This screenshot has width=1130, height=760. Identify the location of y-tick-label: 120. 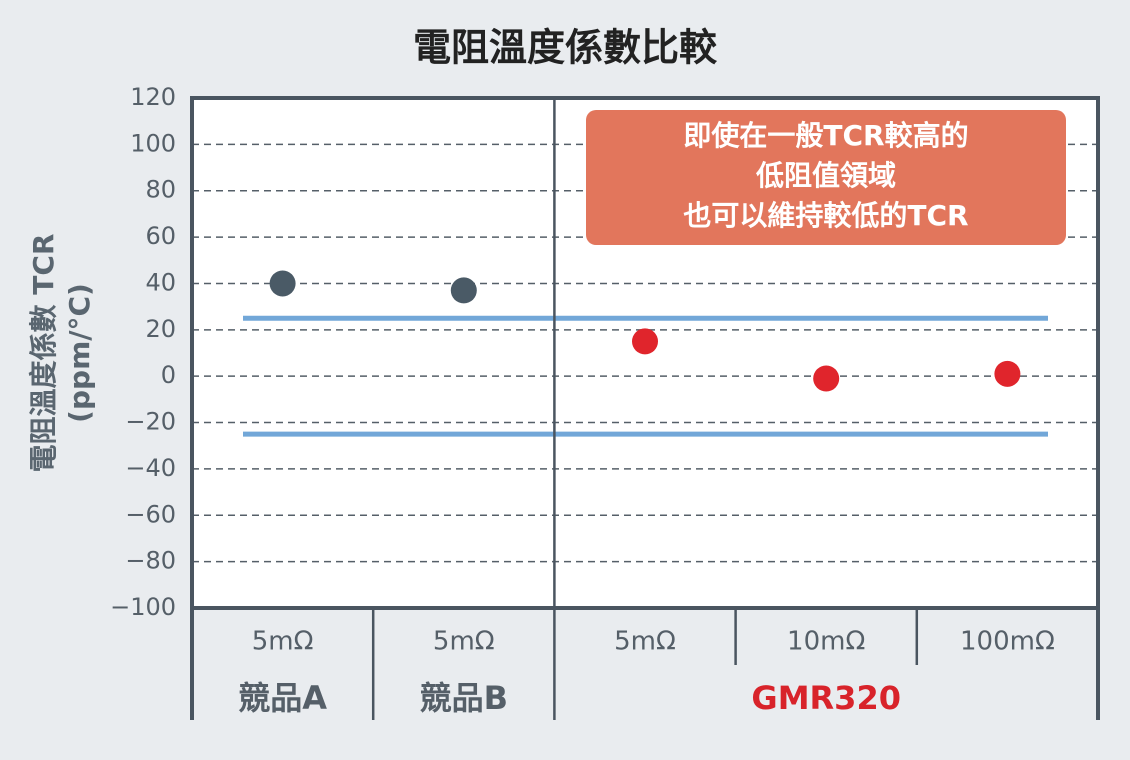
(153, 97).